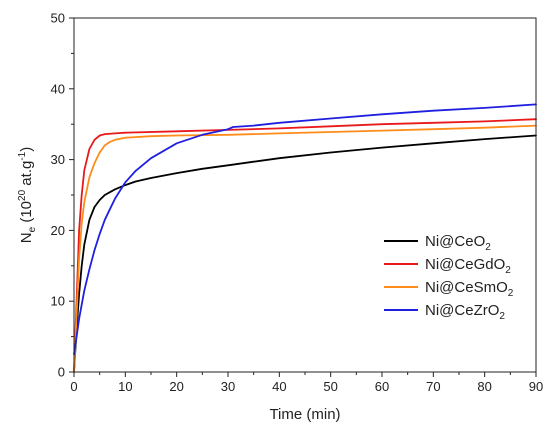 This screenshot has height=435, width=550. What do you see at coordinates (58, 159) in the screenshot?
I see `y-tick-label: 30` at bounding box center [58, 159].